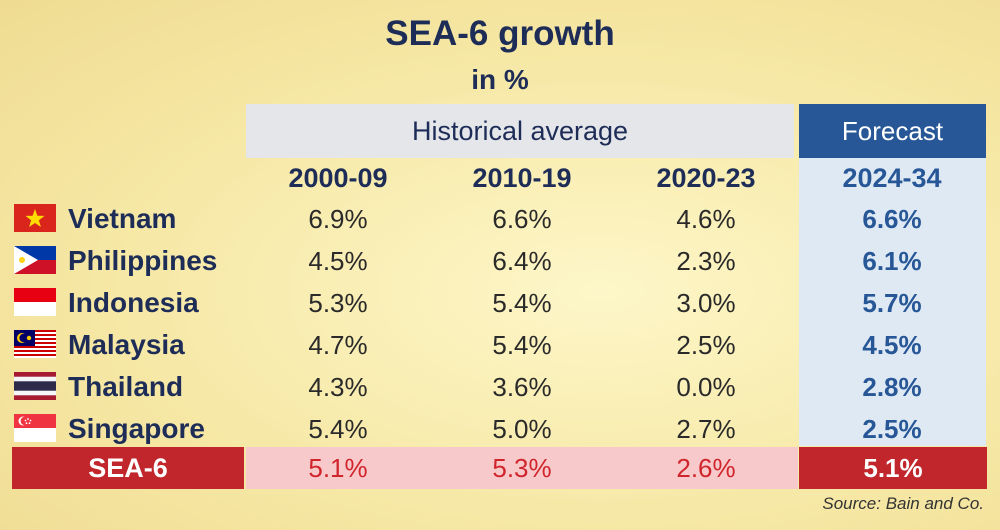 The image size is (1000, 530). I want to click on table-row-indonesia: Indonesia 5.3% 5.4% 3.0% 5.7%, so click(500, 303).